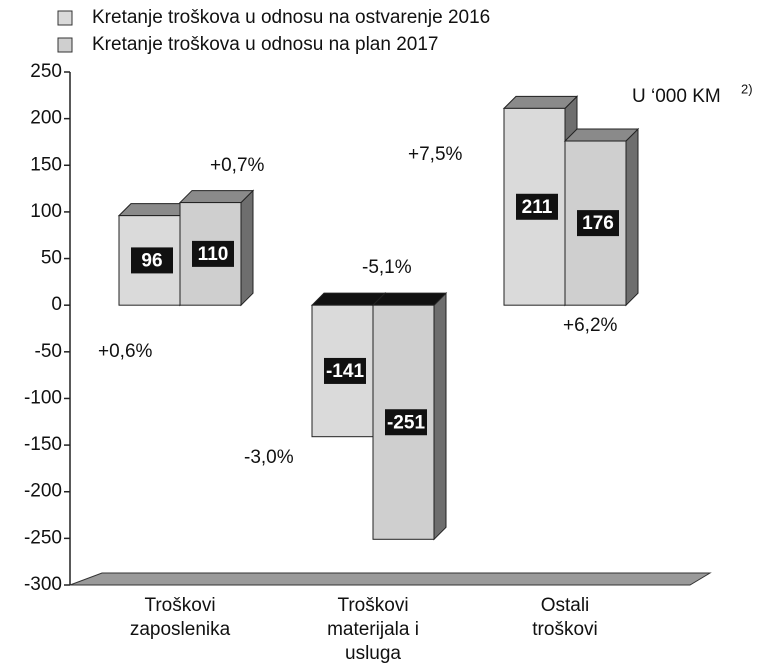 This screenshot has height=671, width=781. Describe the element at coordinates (43, 491) in the screenshot. I see `y-tick-label: -200` at that location.